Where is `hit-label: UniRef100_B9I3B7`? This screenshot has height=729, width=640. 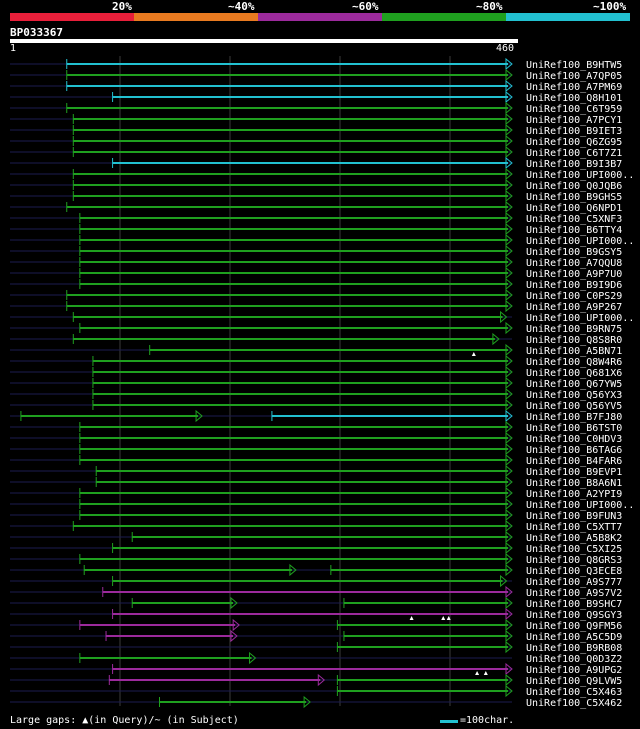
hit-label: UniRef100_B9I3B7 is located at coordinates (574, 164).